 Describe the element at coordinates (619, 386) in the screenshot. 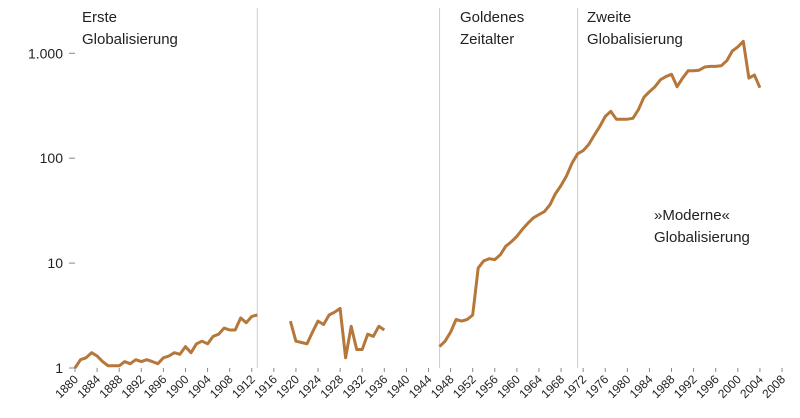

I see `x-tick-label: 1980` at that location.